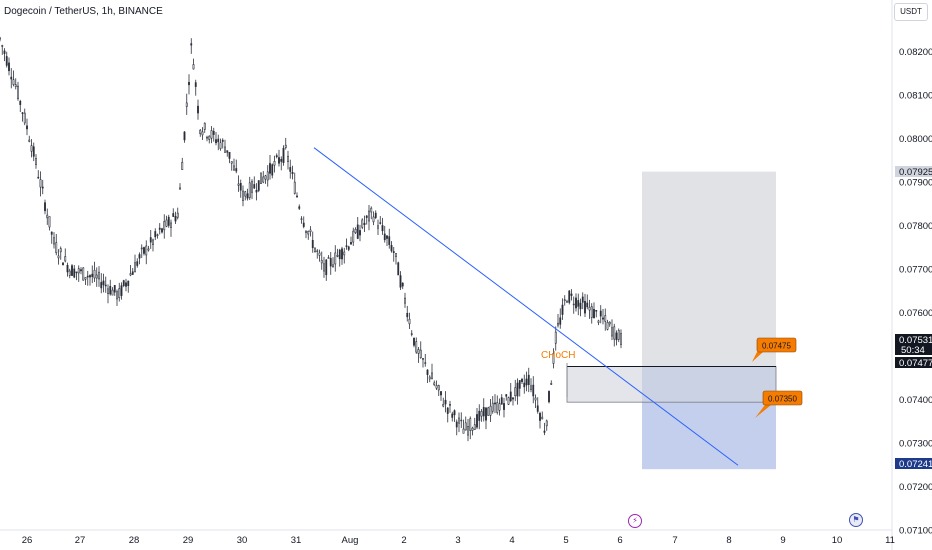 Image resolution: width=932 pixels, height=550 pixels. I want to click on time-tick-label: 4, so click(511, 540).